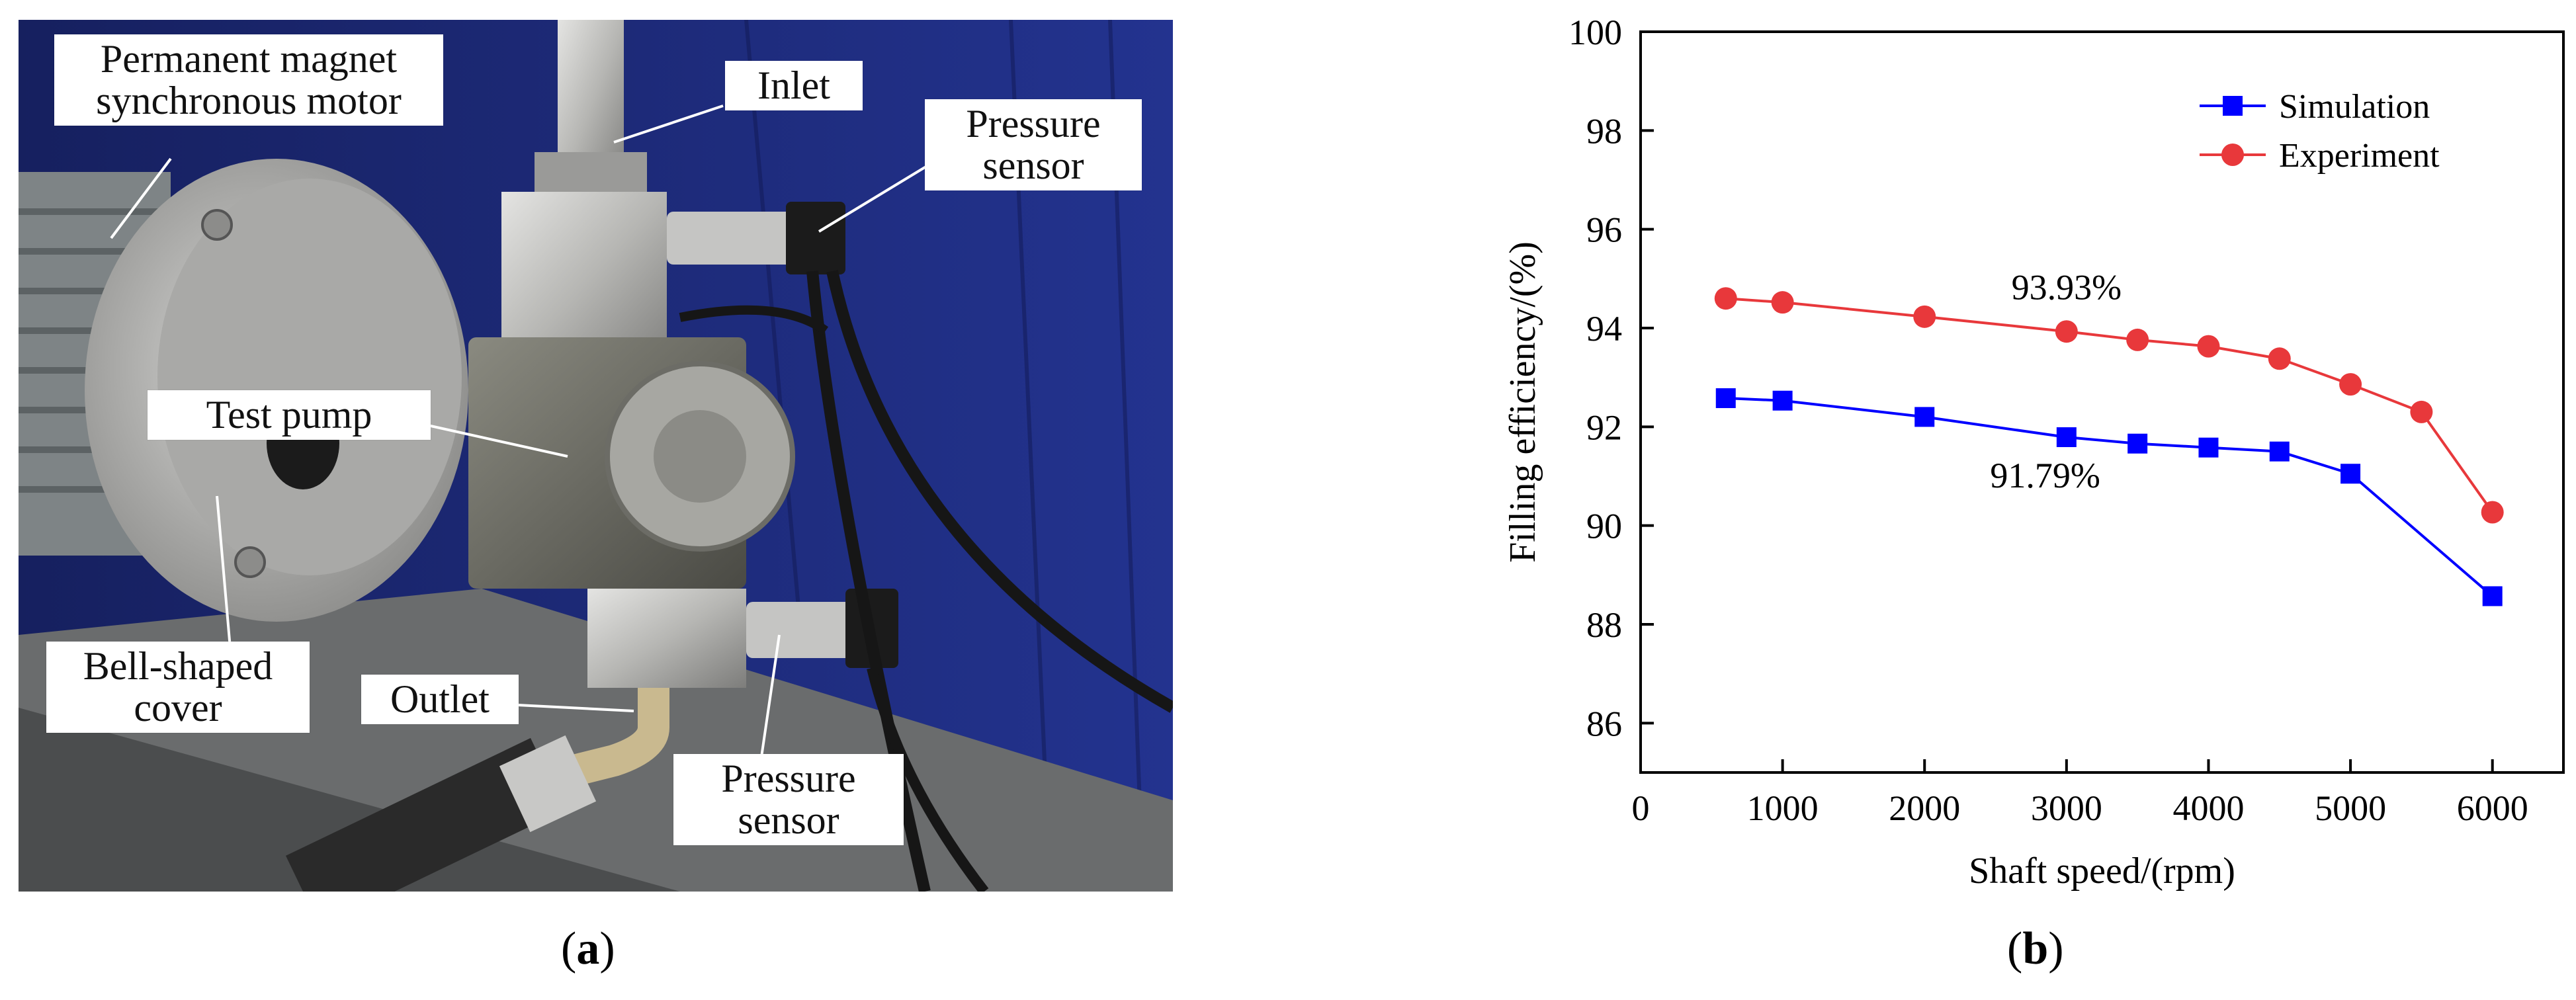  Describe the element at coordinates (425, 815) in the screenshot. I see `outlet-hose` at that location.